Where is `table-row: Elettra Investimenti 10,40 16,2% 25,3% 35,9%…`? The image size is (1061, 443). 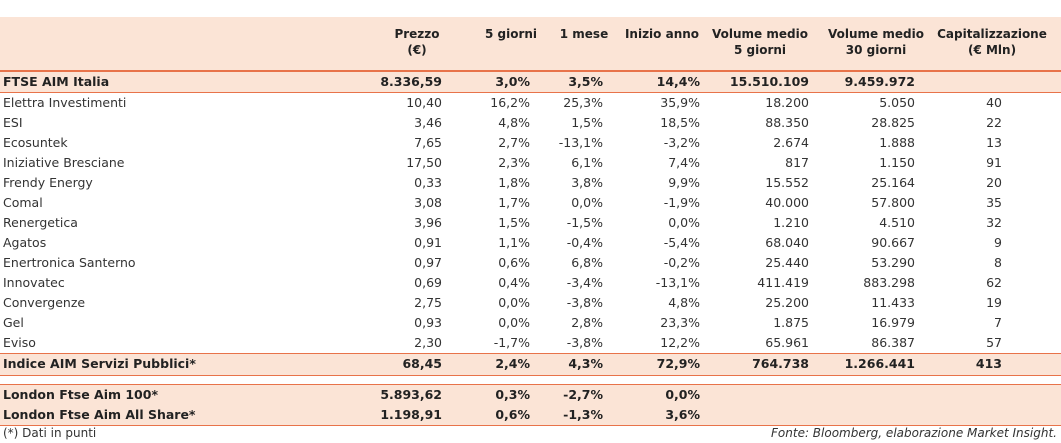
table-row: Elettra Investimenti 10,40 16,2% 25,3% 35,9%… is located at coordinates (530, 103).